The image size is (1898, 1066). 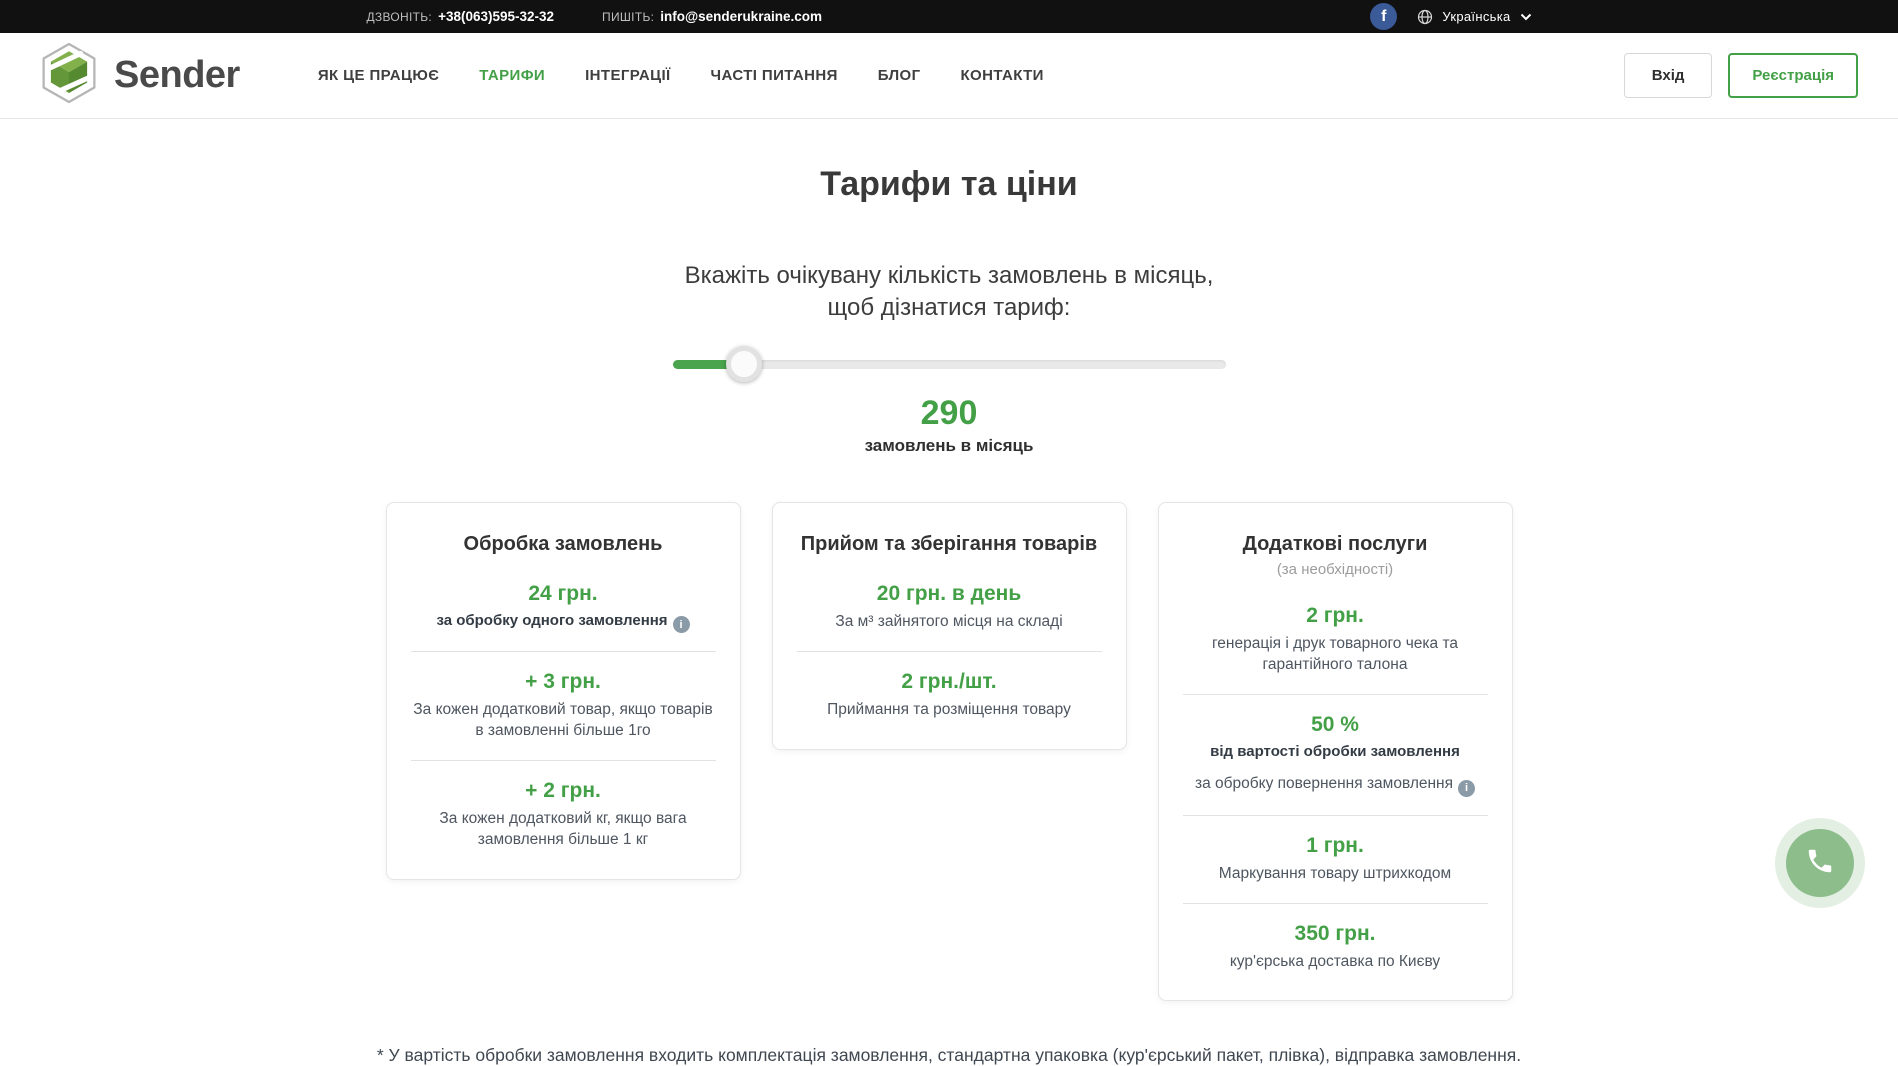 What do you see at coordinates (899, 75) in the screenshot?
I see `menu-item-blog: БЛОГ` at bounding box center [899, 75].